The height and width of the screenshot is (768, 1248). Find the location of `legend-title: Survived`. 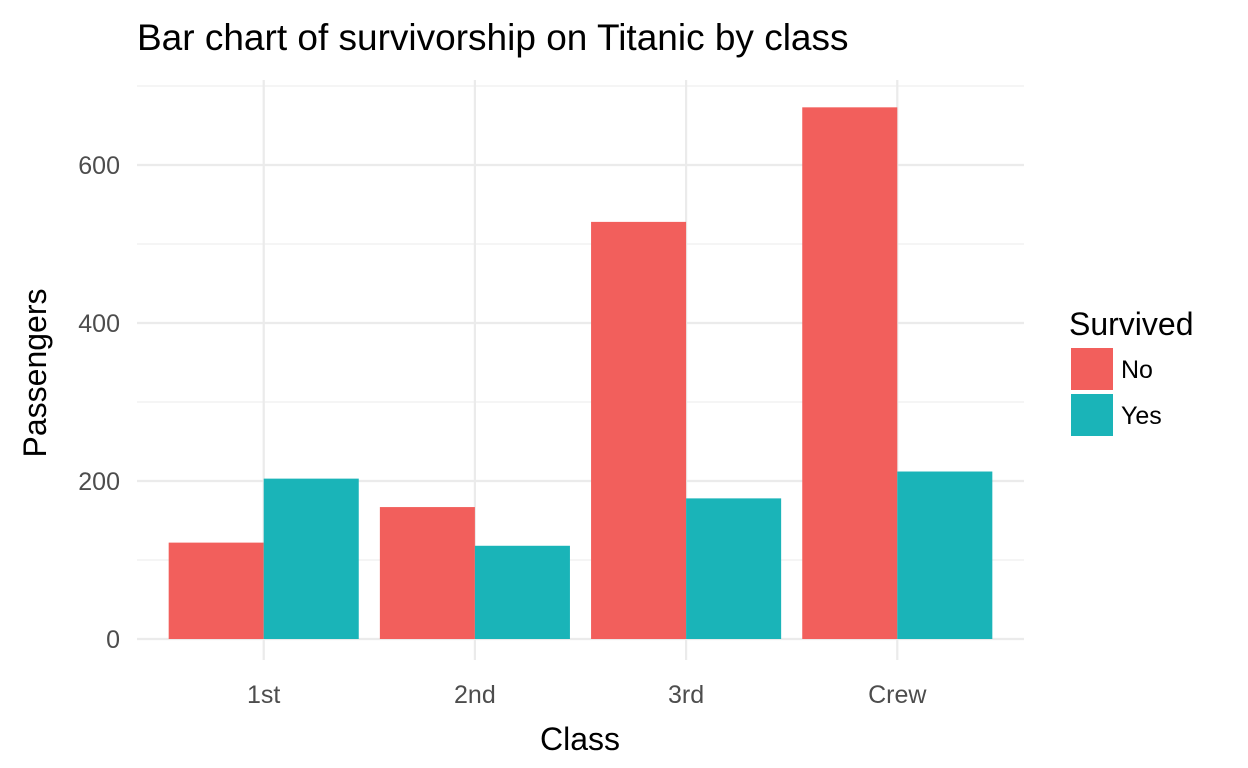

legend-title: Survived is located at coordinates (1131, 324).